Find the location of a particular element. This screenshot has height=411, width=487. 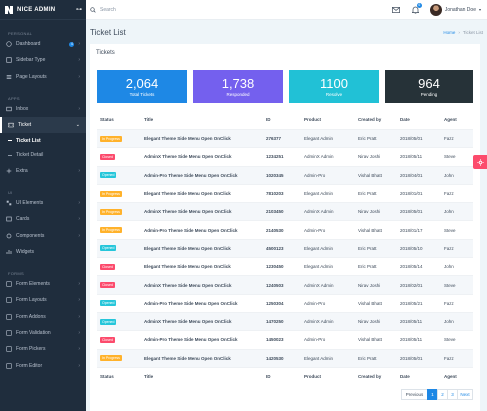

sidebar-item-ui-elements: UI Elements › is located at coordinates (43, 203).